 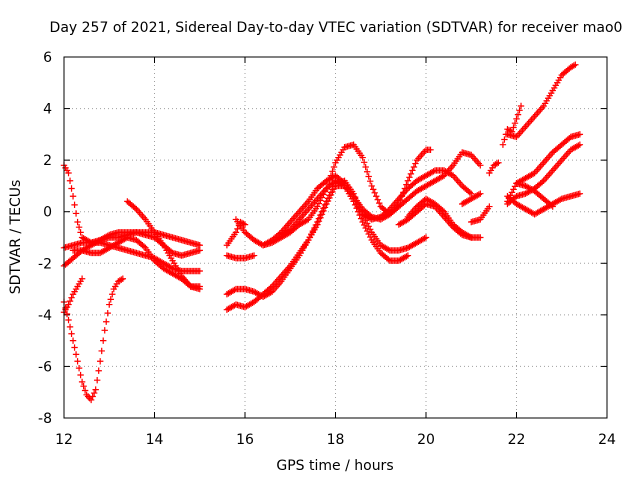 What do you see at coordinates (73, 295) in the screenshot?
I see `series-sat-c` at bounding box center [73, 295].